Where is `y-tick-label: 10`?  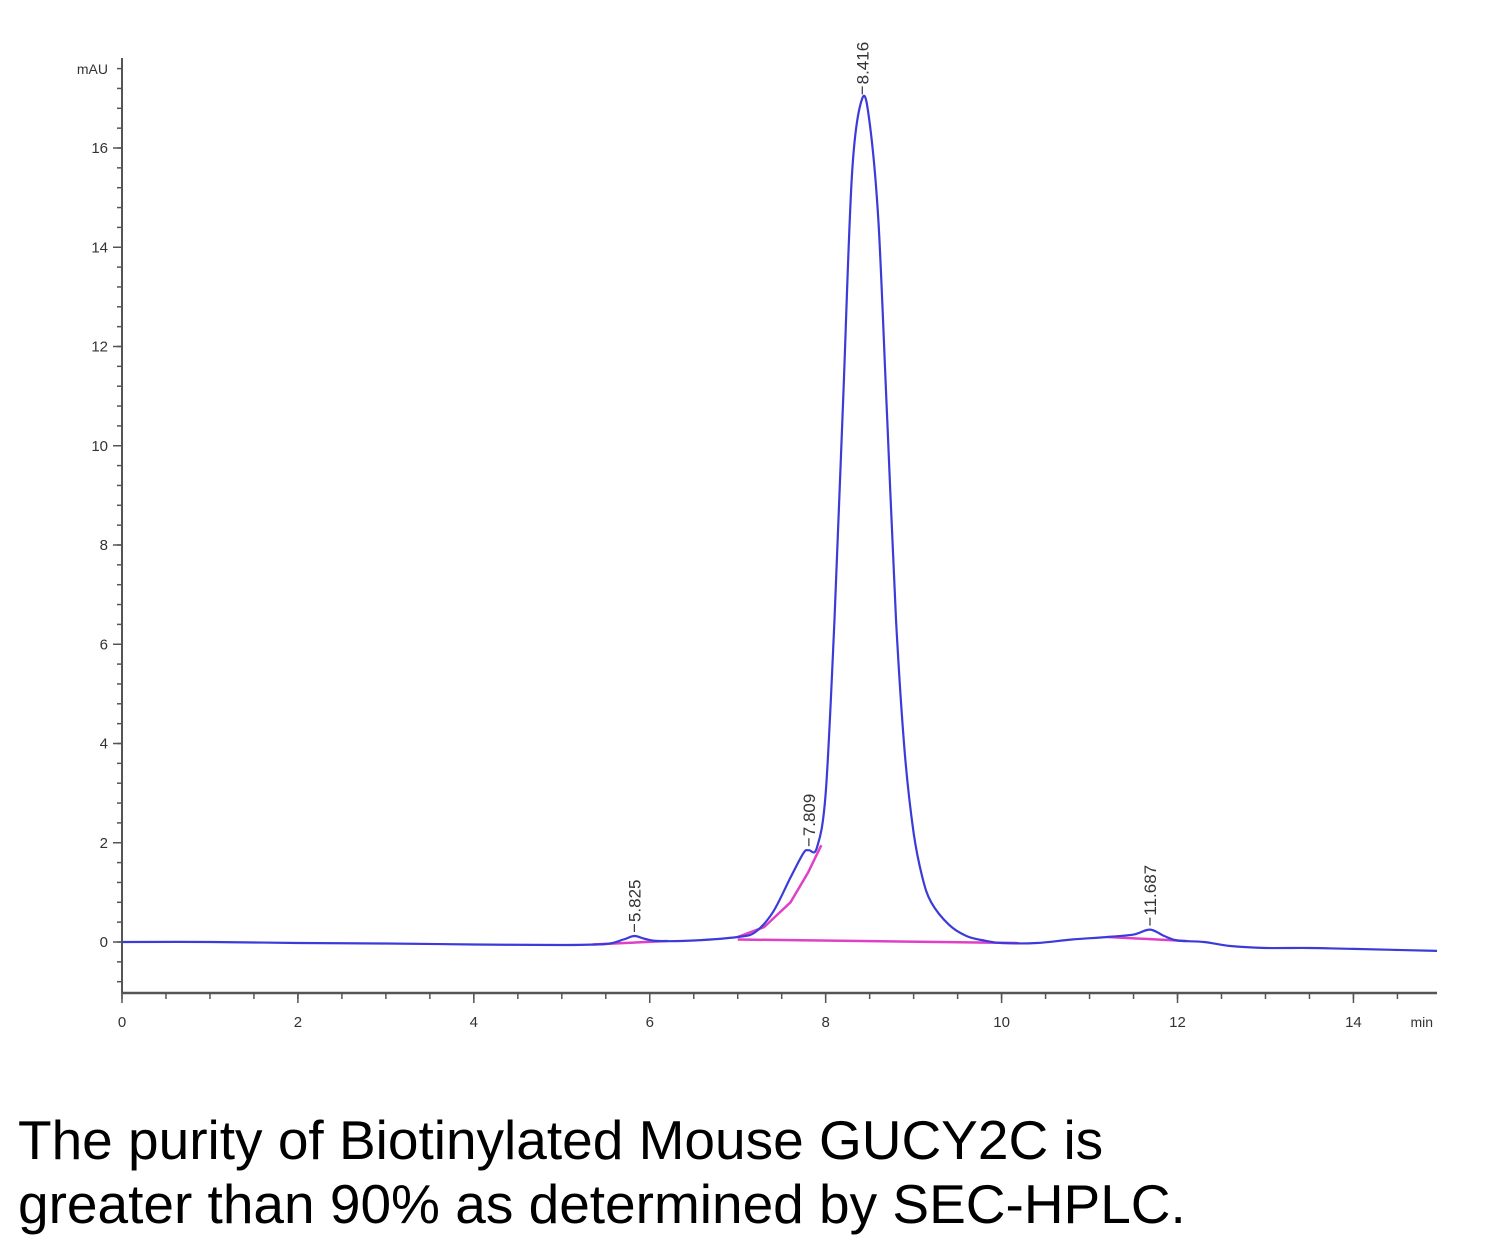
y-tick-label: 10 is located at coordinates (99, 446).